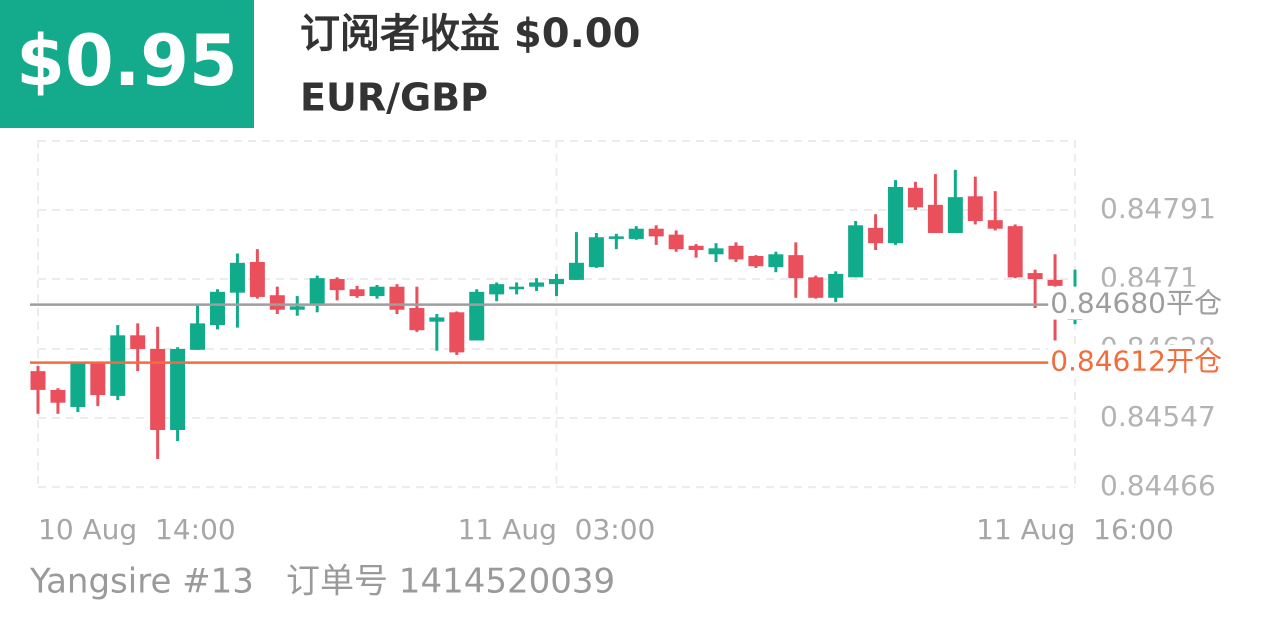 This screenshot has height=633, width=1266. I want to click on x-tick-label: 10 Aug 14:00, so click(137, 529).